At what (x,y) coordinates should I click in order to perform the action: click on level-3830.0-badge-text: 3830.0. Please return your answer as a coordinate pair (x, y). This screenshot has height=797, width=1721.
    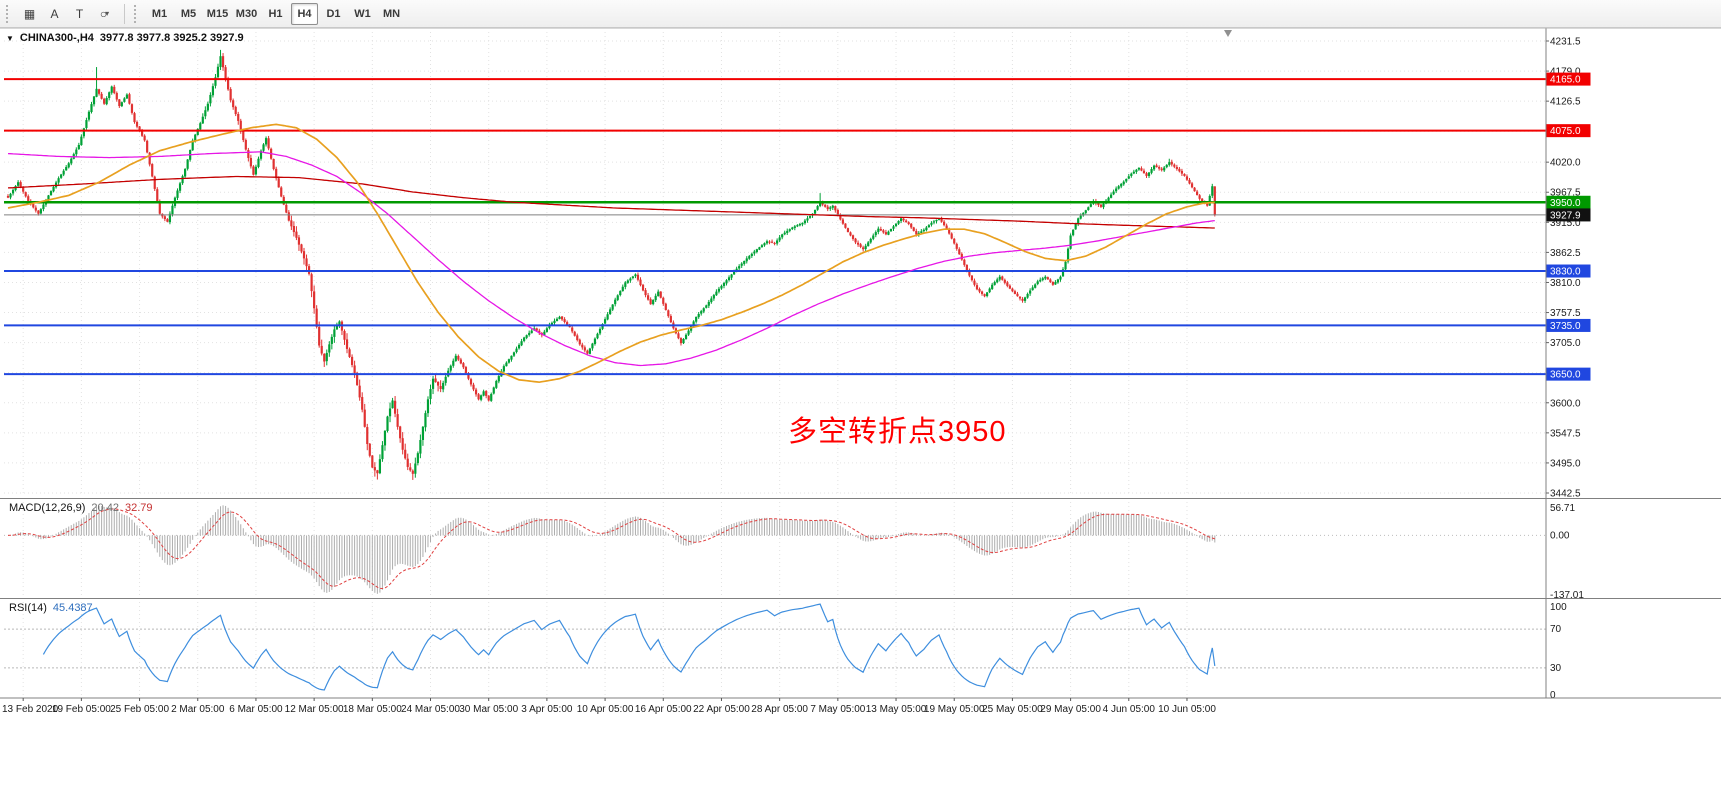
    Looking at the image, I should click on (1565, 272).